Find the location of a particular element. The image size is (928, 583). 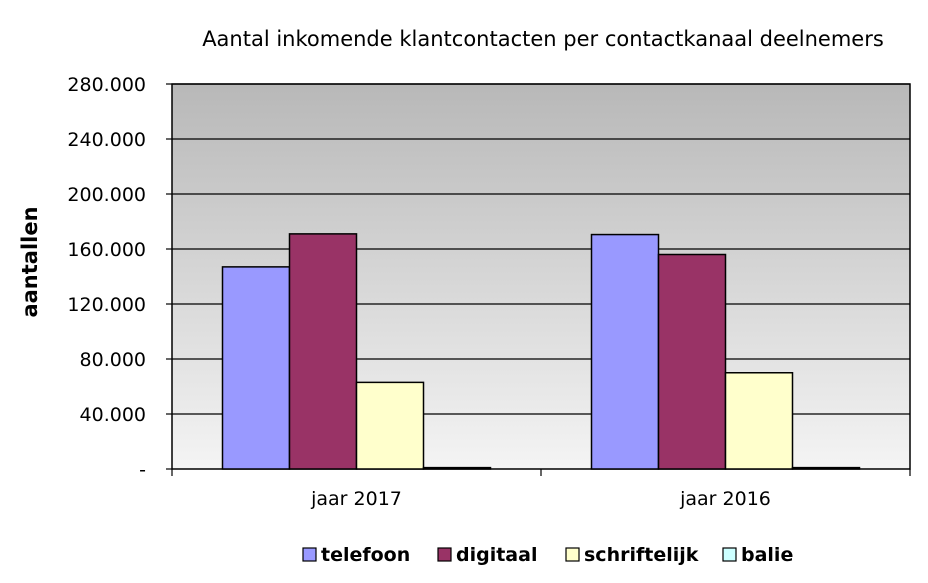

legend-swatch-balie is located at coordinates (729, 554).